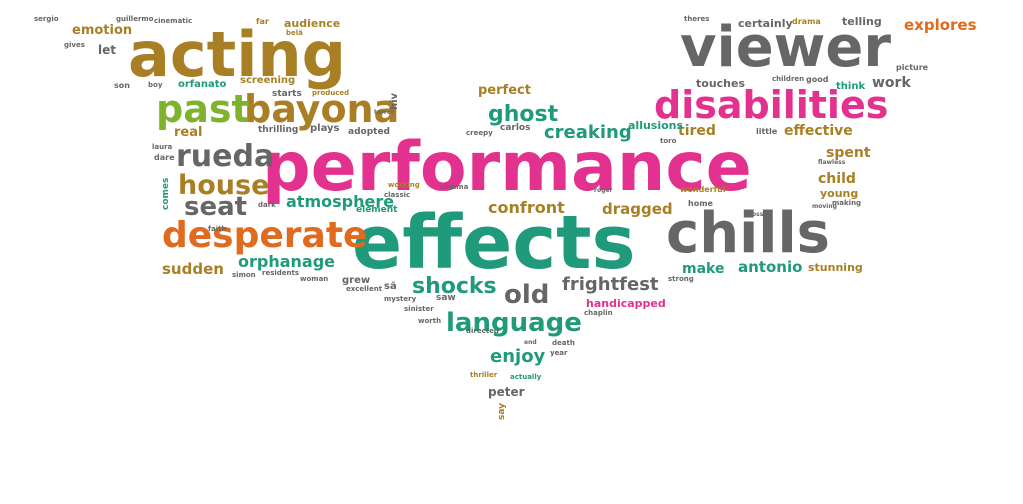  Describe the element at coordinates (216, 207) in the screenshot. I see `word-seat: seat` at that location.